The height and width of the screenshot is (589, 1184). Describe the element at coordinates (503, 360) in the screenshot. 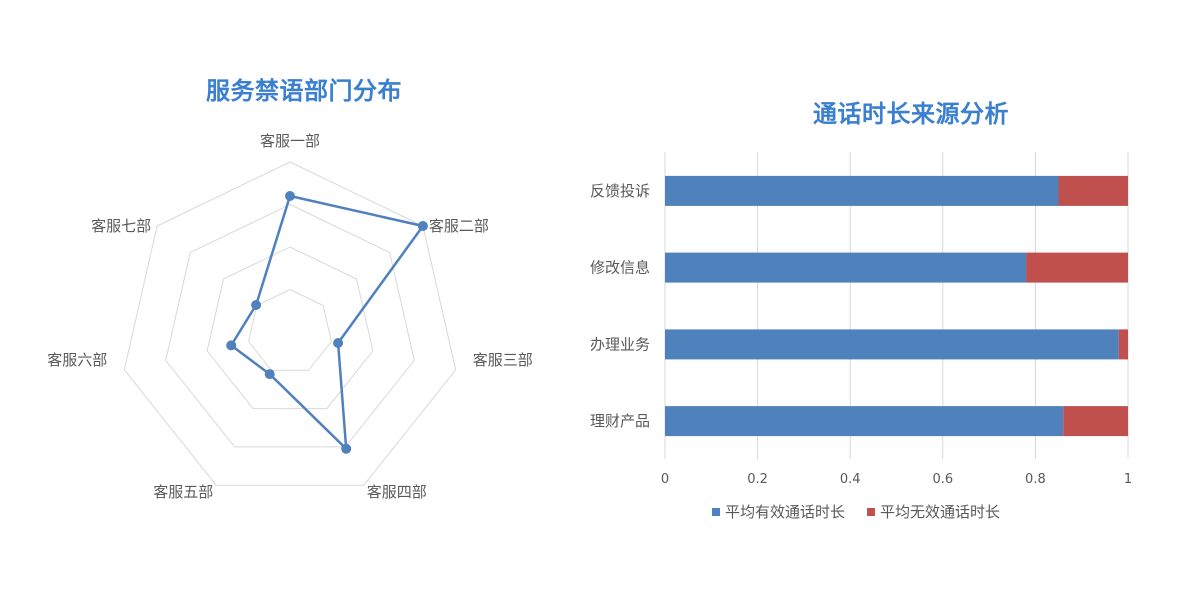

I see `radar-category-label: 客服三部` at that location.